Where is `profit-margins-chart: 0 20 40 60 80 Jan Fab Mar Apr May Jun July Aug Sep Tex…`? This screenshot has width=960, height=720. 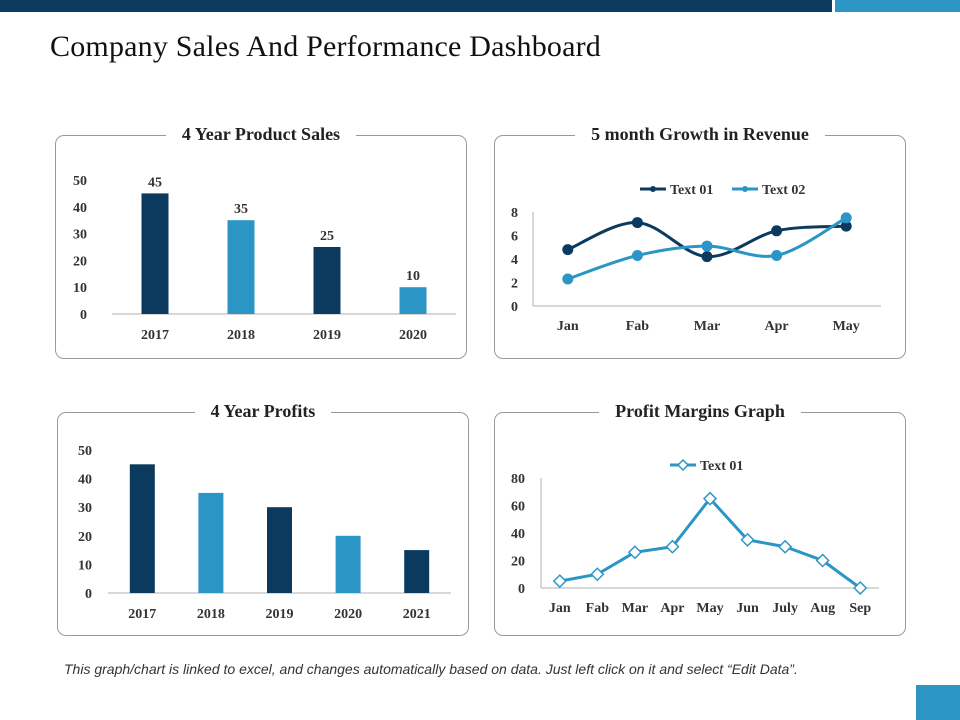
profit-margins-chart: 0 20 40 60 80 Jan Fab Mar Apr May Jun July Aug Sep Tex… is located at coordinates (701, 525).